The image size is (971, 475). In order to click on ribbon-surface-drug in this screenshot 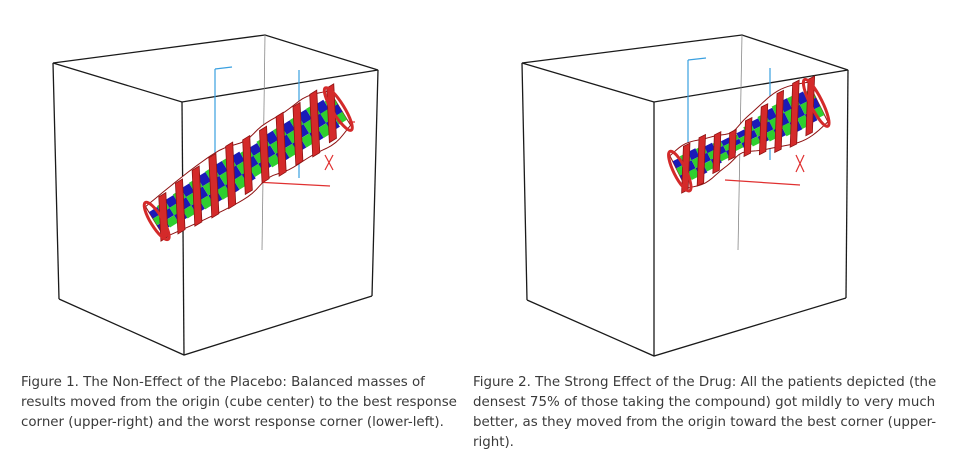, I will do `click(749, 134)`.